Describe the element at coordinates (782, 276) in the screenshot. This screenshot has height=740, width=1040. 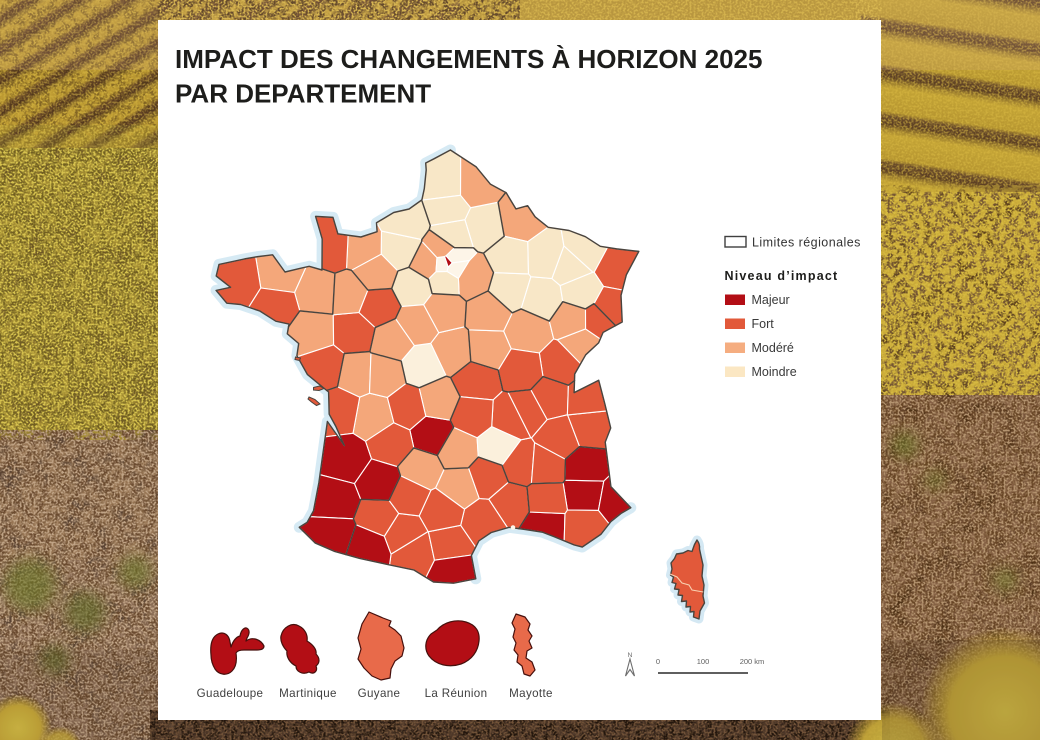
I see `svg-text: Niveau d’impact` at that location.